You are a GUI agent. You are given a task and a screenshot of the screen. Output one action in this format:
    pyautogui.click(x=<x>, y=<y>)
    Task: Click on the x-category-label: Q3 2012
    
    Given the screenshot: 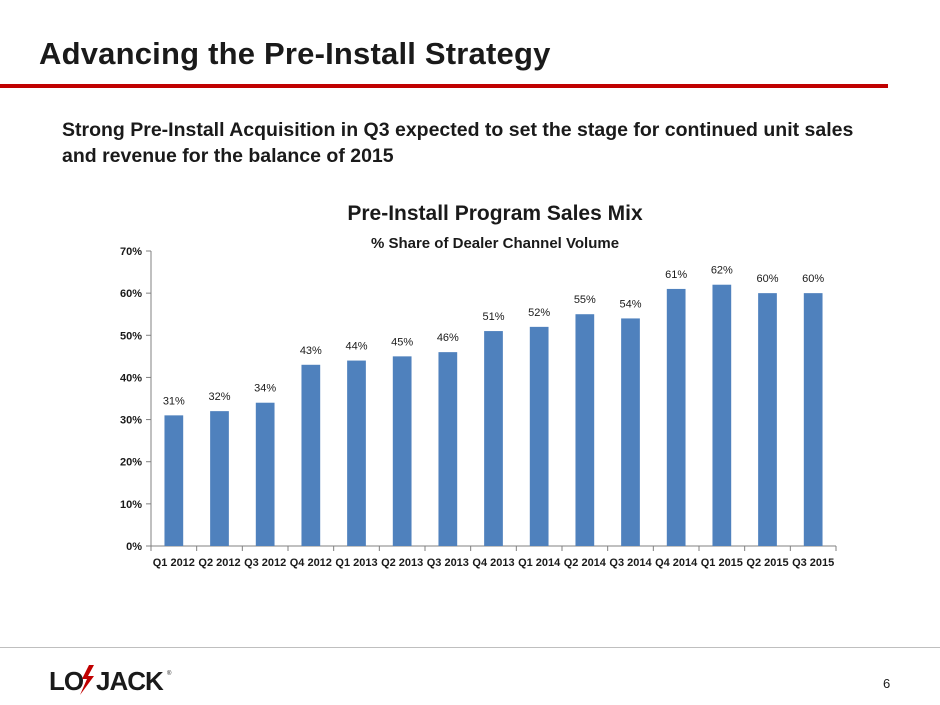 What is the action you would take?
    pyautogui.click(x=265, y=563)
    